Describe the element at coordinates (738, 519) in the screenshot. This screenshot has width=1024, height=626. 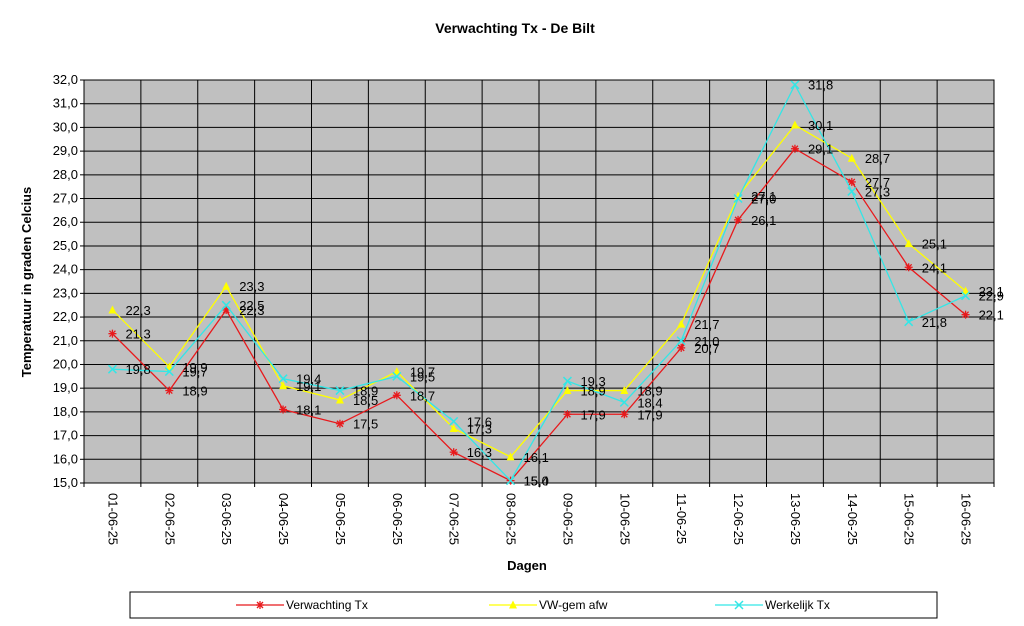
I see `x-tick-label: 12-06-25` at that location.